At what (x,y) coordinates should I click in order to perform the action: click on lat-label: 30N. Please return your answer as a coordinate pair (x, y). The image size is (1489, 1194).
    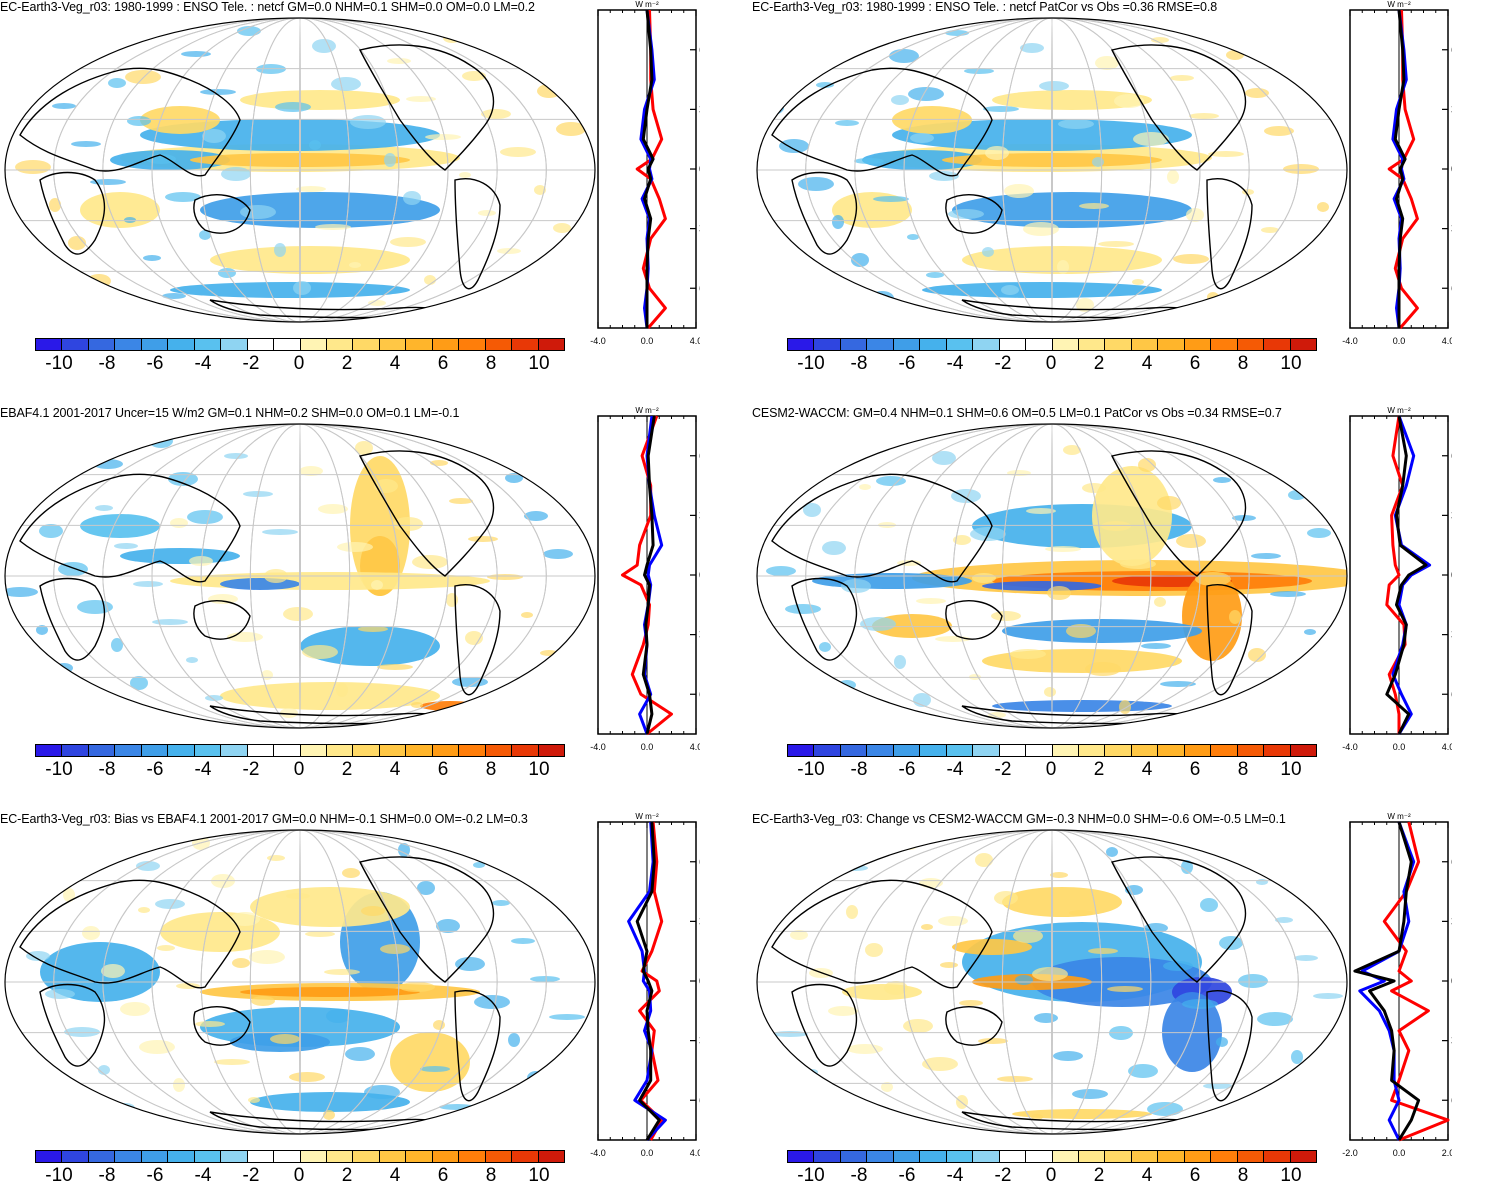
    Looking at the image, I should click on (1451, 515).